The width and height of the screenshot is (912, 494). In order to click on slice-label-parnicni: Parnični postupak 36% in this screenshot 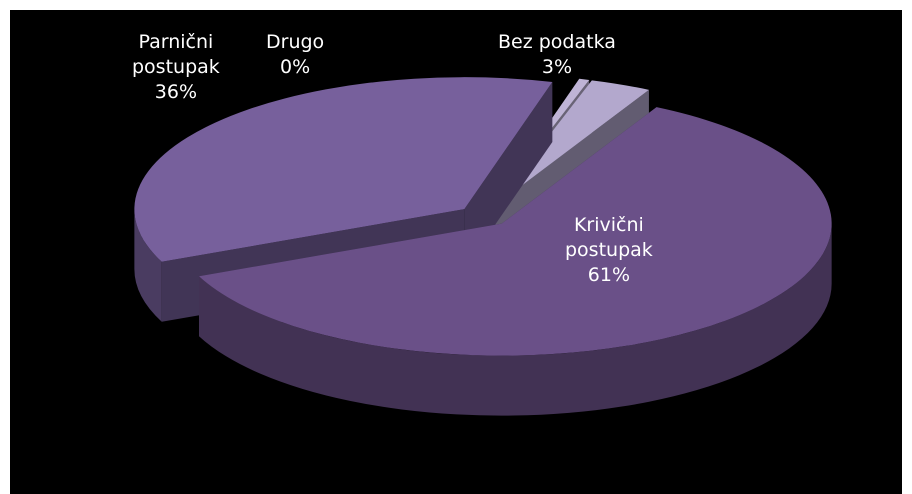, I will do `click(176, 67)`.